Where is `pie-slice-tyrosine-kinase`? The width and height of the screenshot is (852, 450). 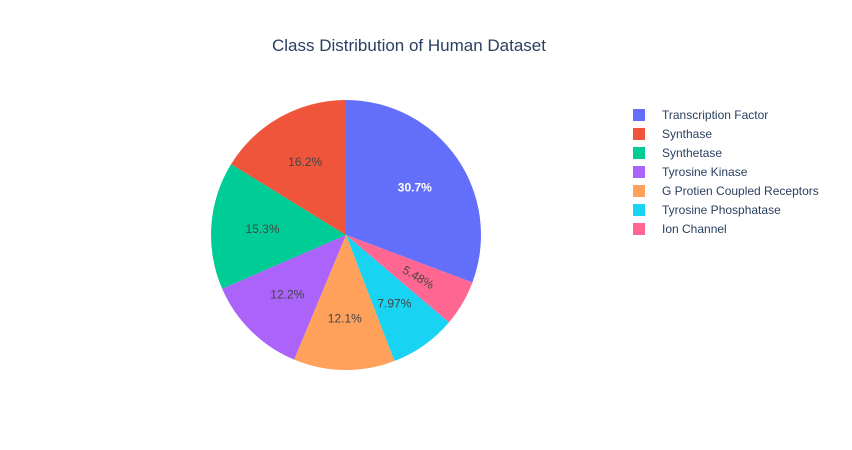 pie-slice-tyrosine-kinase is located at coordinates (284, 297).